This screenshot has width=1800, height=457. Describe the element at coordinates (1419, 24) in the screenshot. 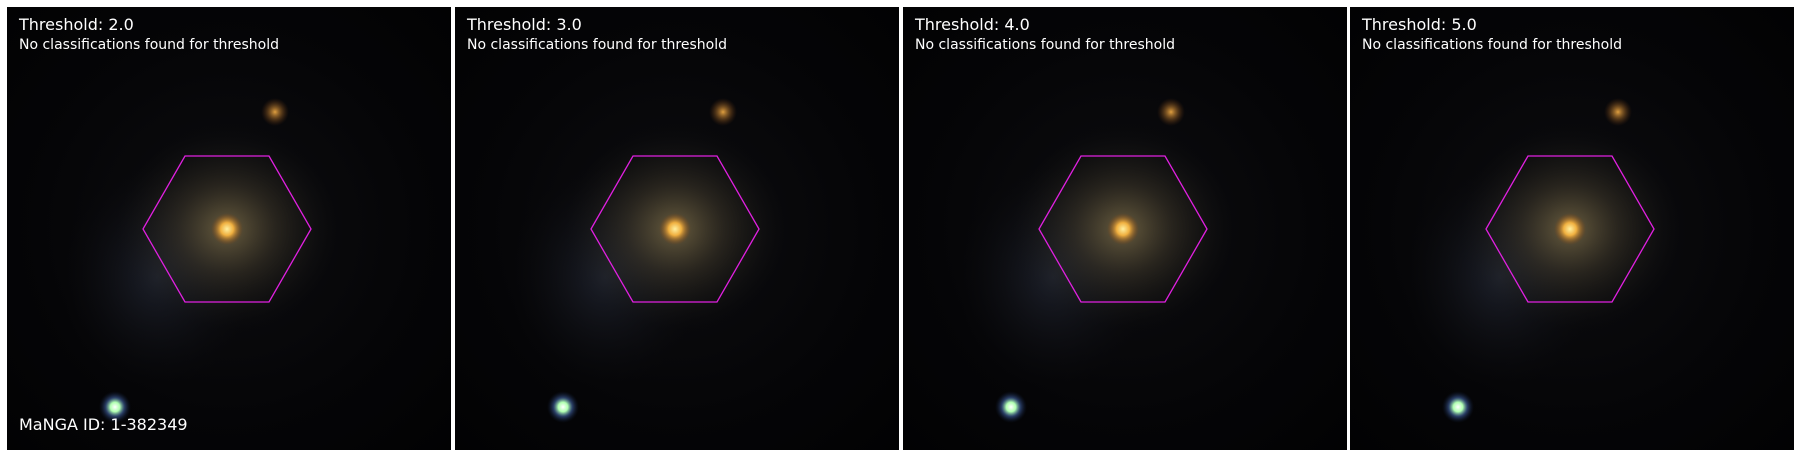

I see `panel-title: Threshold: 5.0` at that location.